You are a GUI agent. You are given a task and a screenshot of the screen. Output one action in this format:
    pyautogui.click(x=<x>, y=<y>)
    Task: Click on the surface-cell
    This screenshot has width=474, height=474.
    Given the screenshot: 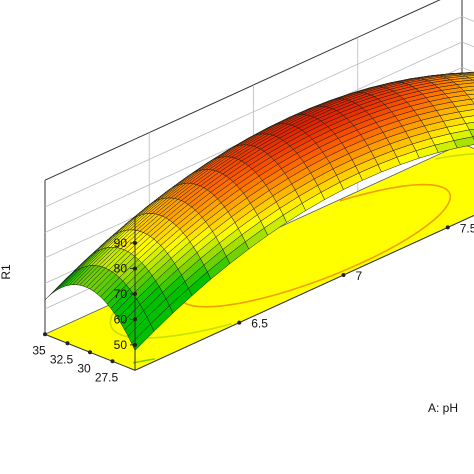 What is the action you would take?
    pyautogui.click(x=143, y=337)
    